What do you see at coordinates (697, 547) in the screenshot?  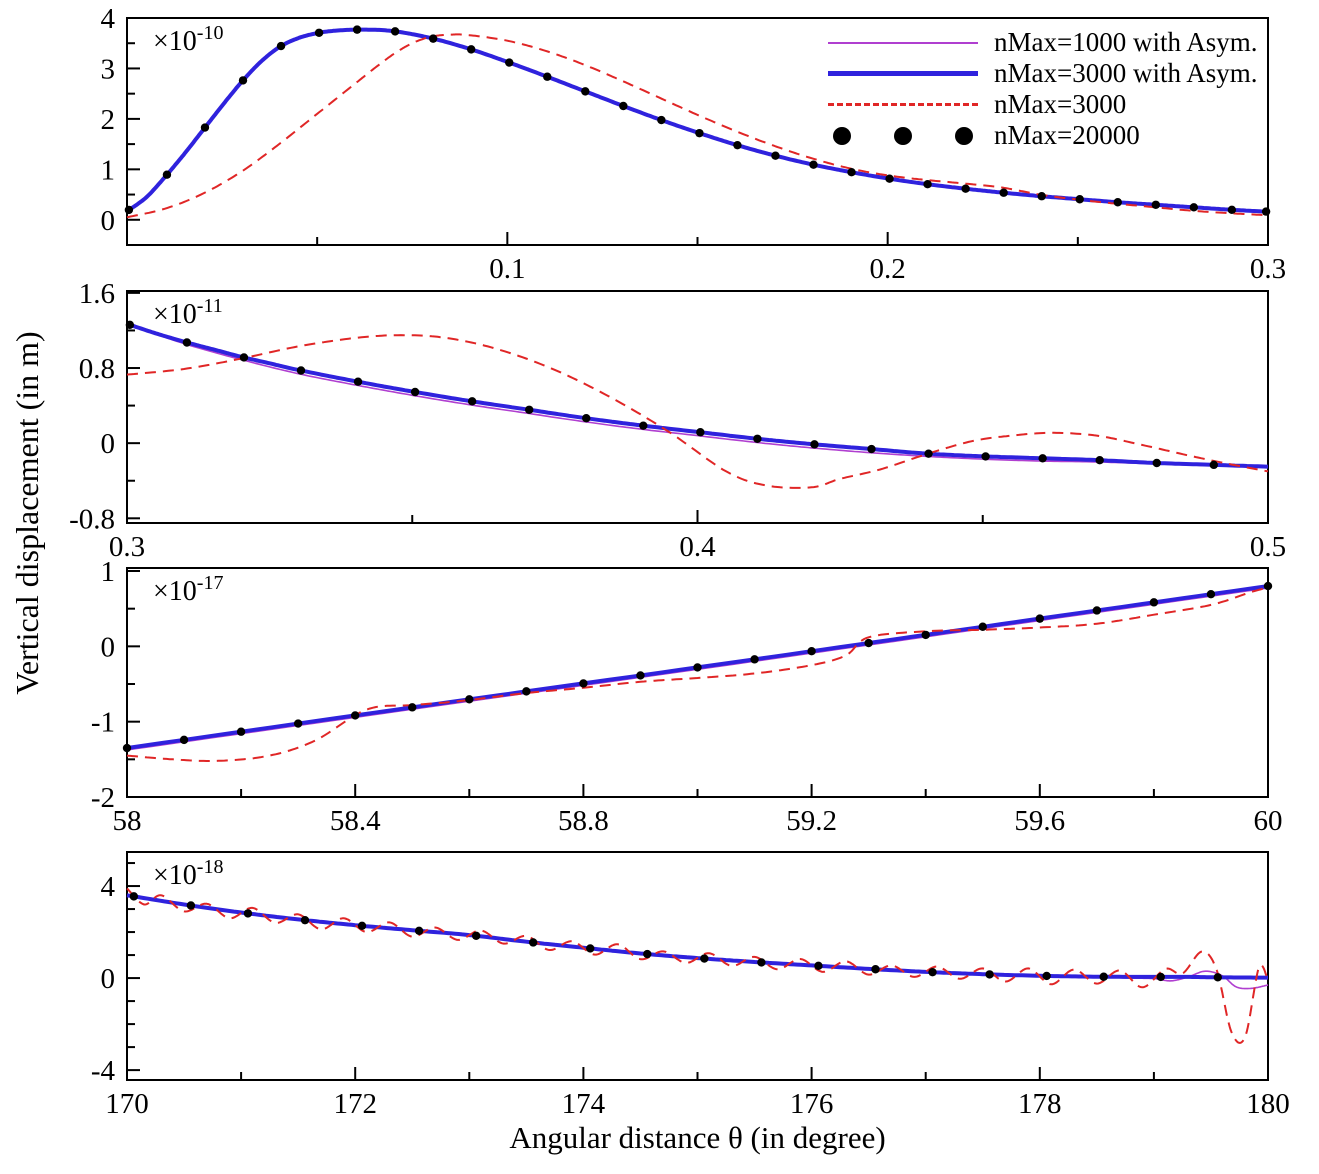 I see `x-tick-label: 0.4` at bounding box center [697, 547].